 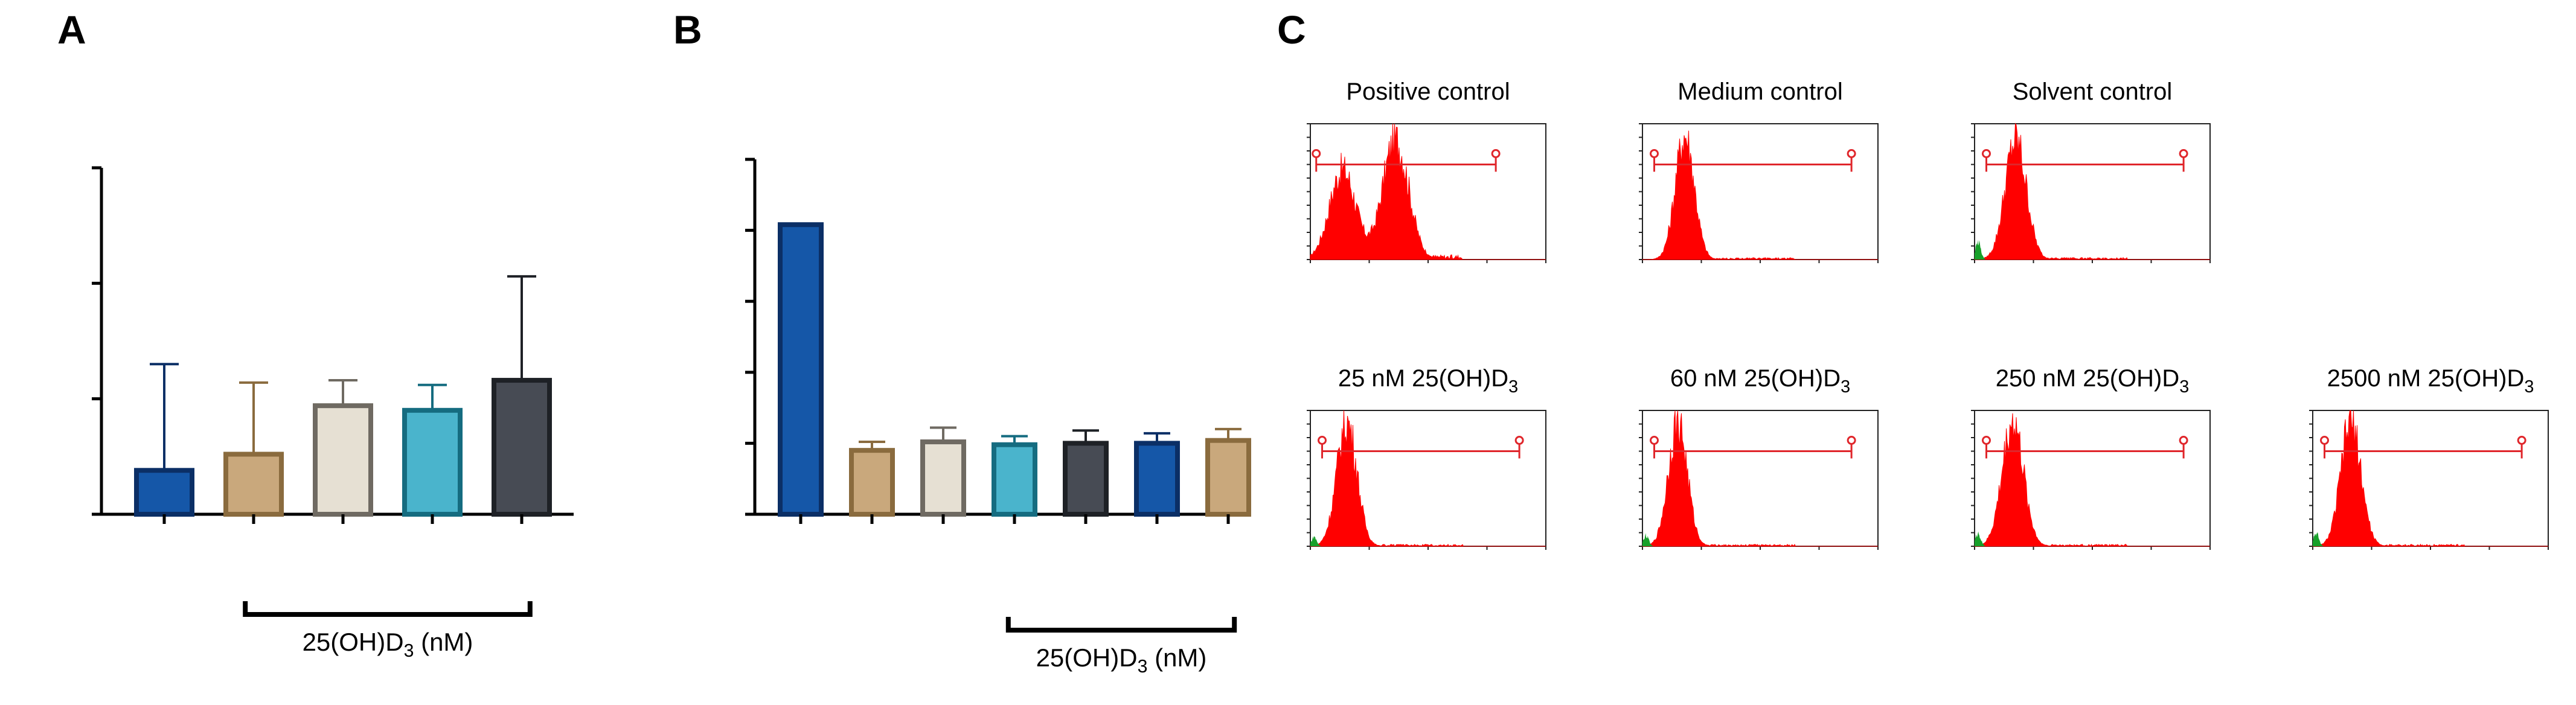 I want to click on histogram-title: 2500 nM 25(OH)D3, so click(x=2430, y=381).